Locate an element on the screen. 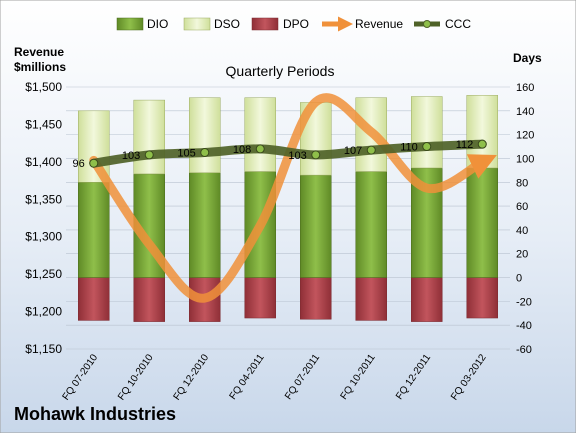 Image resolution: width=576 pixels, height=438 pixels. chart-title: Quarterly Periods is located at coordinates (280, 71).